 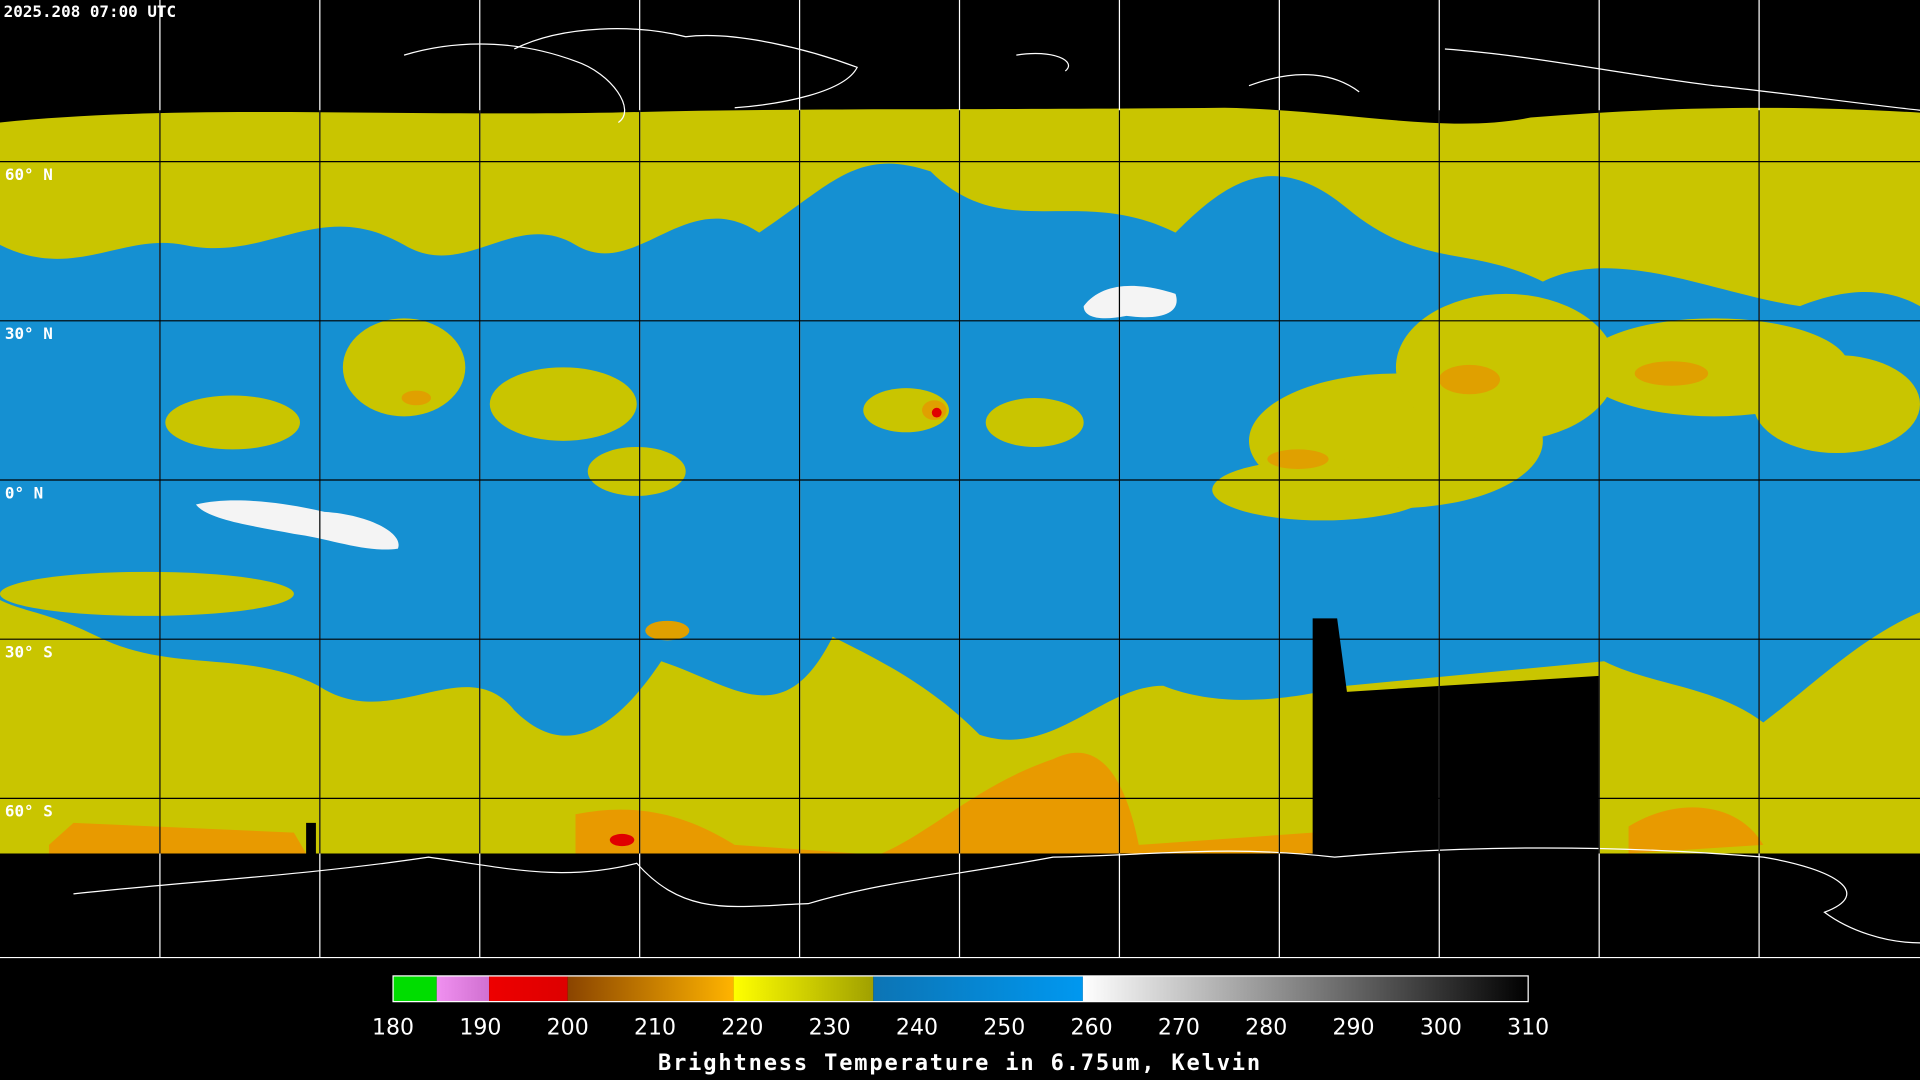 What do you see at coordinates (917, 1028) in the screenshot?
I see `colorbar-tick-label: 240` at bounding box center [917, 1028].